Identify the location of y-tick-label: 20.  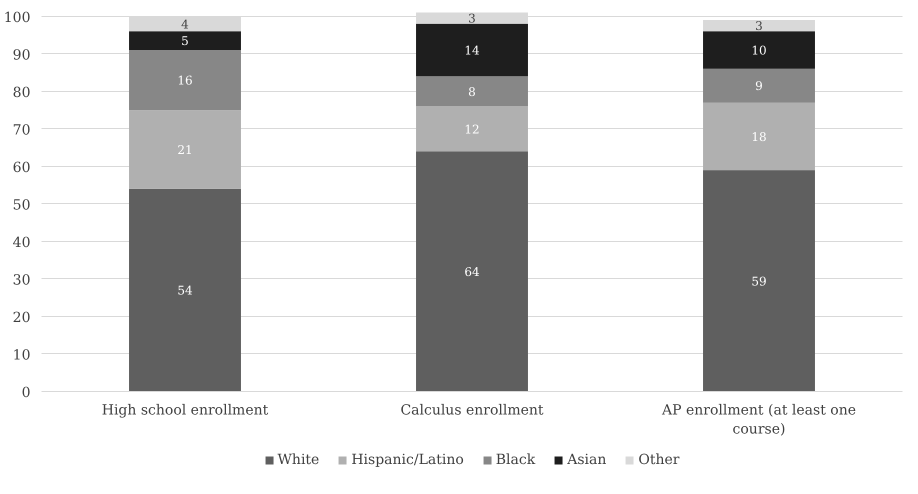
(21, 318).